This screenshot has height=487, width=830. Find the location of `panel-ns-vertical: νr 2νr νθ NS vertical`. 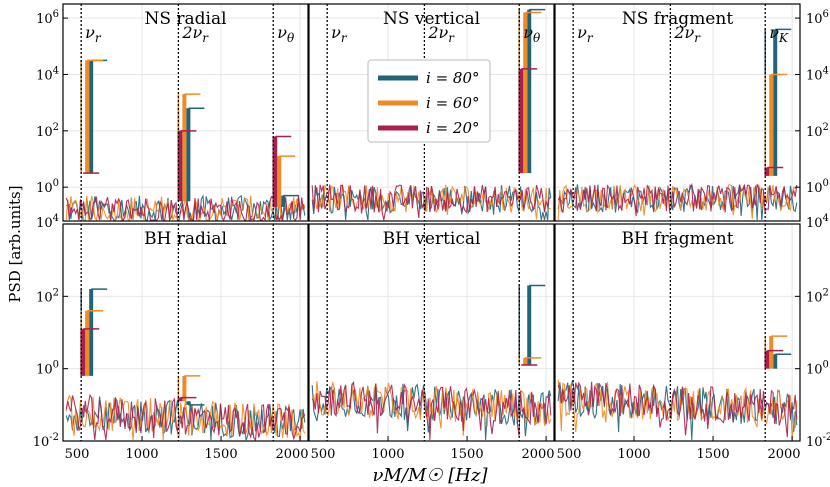

panel-ns-vertical: νr 2νr νθ NS vertical is located at coordinates (431, 112).